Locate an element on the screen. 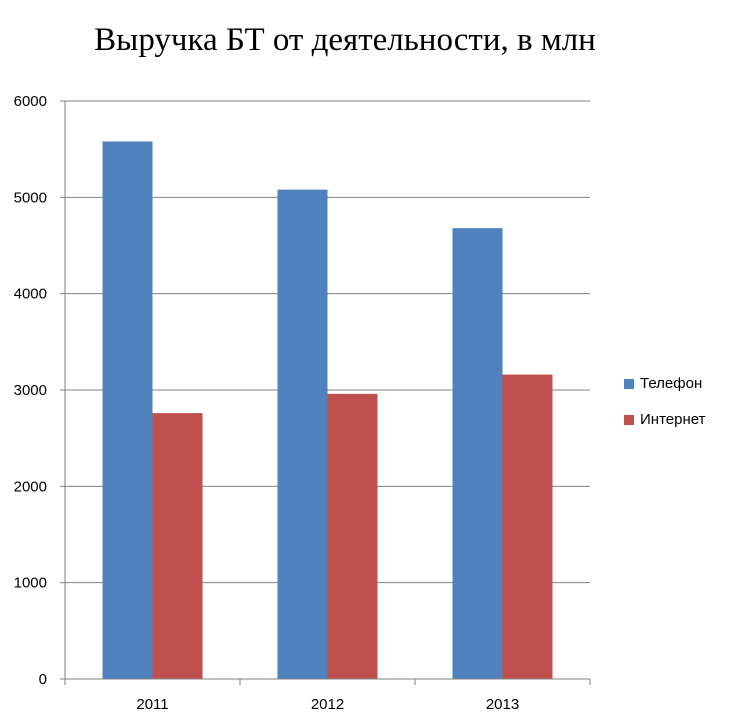 The image size is (730, 724). y-tick-label-4000: 4000 is located at coordinates (30, 294).